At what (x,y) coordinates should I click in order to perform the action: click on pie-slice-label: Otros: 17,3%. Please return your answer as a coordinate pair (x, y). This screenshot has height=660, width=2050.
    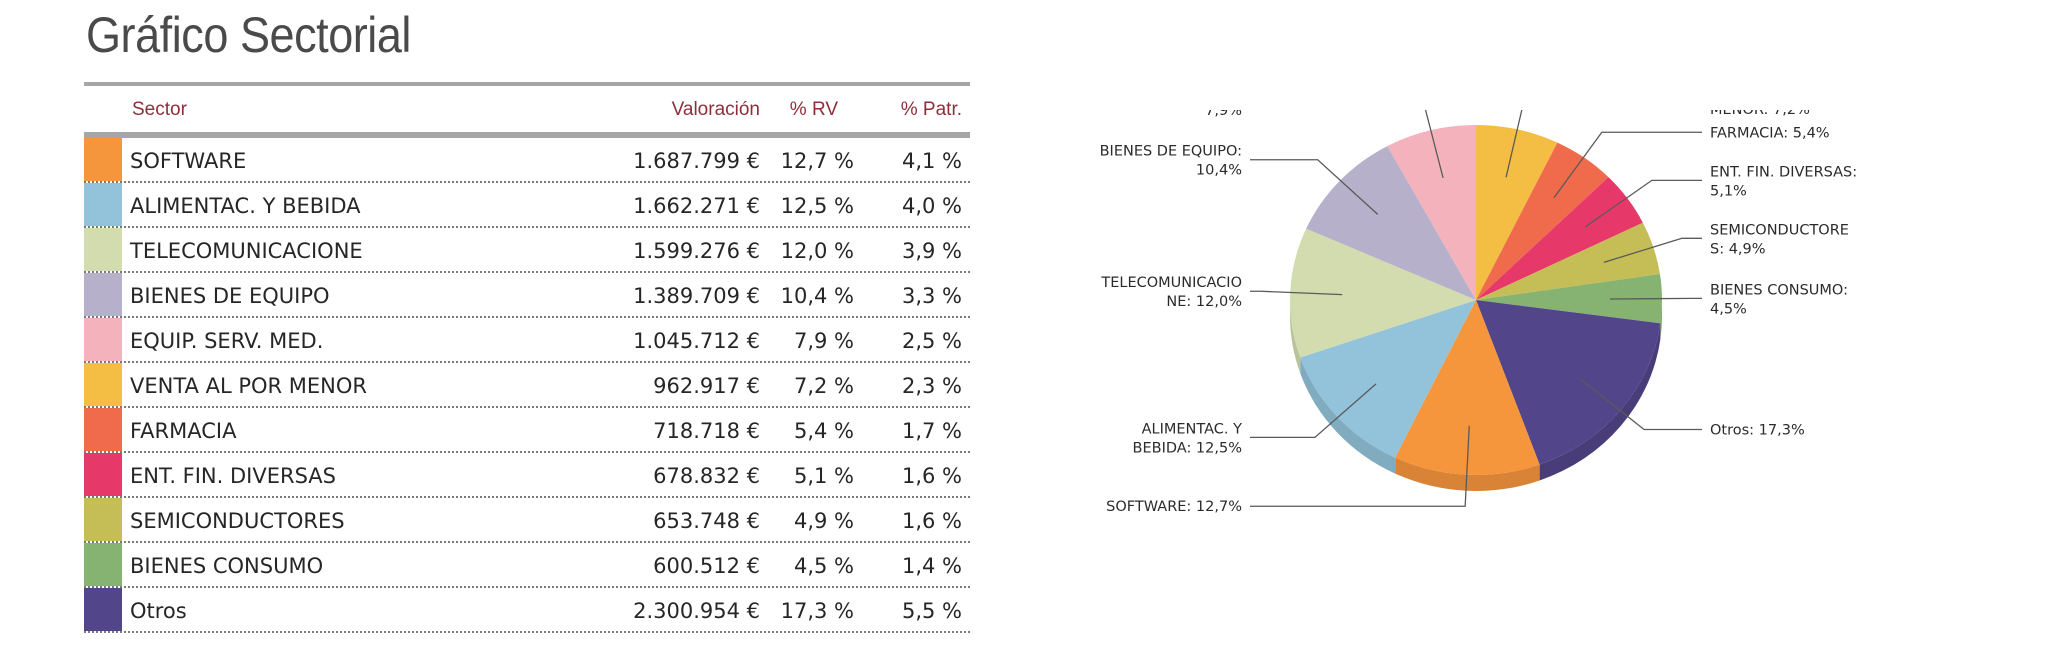
    Looking at the image, I should click on (1757, 430).